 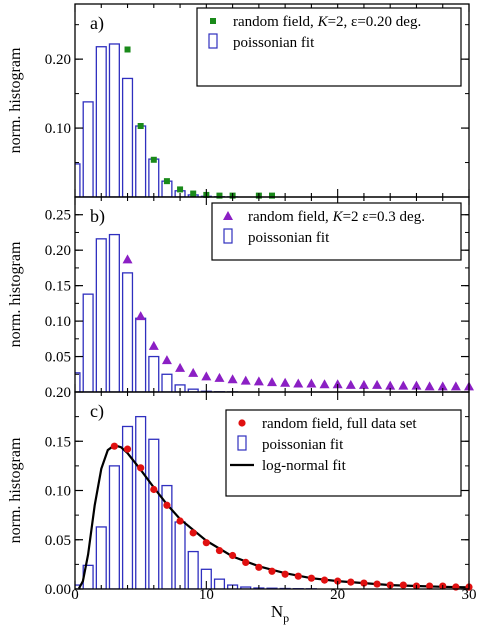 I want to click on y-tick-label: 0.05, so click(x=58, y=541).